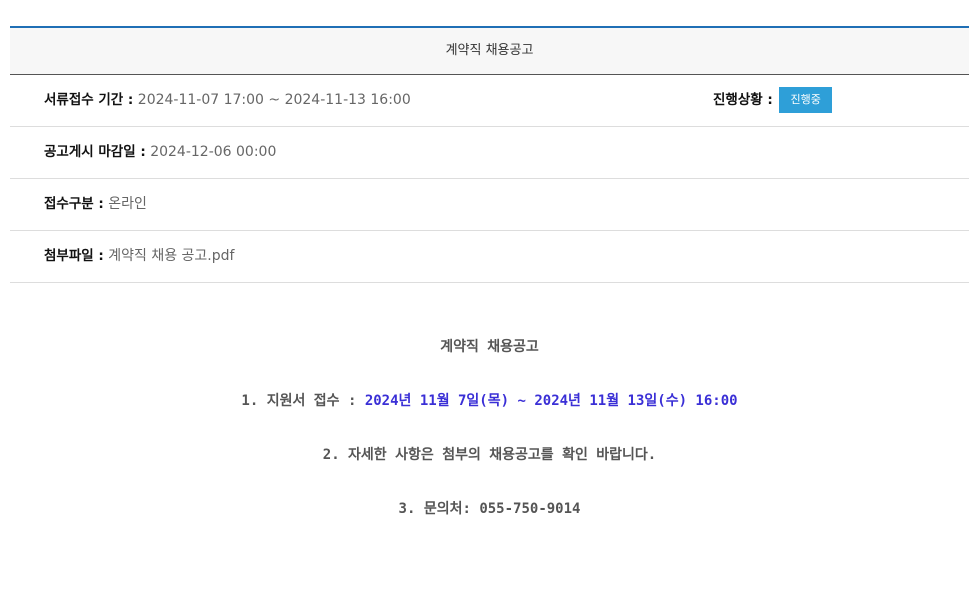  What do you see at coordinates (274, 100) in the screenshot?
I see `value: 2024-11-07 17:00 ~ 2024-11-13 16:00` at bounding box center [274, 100].